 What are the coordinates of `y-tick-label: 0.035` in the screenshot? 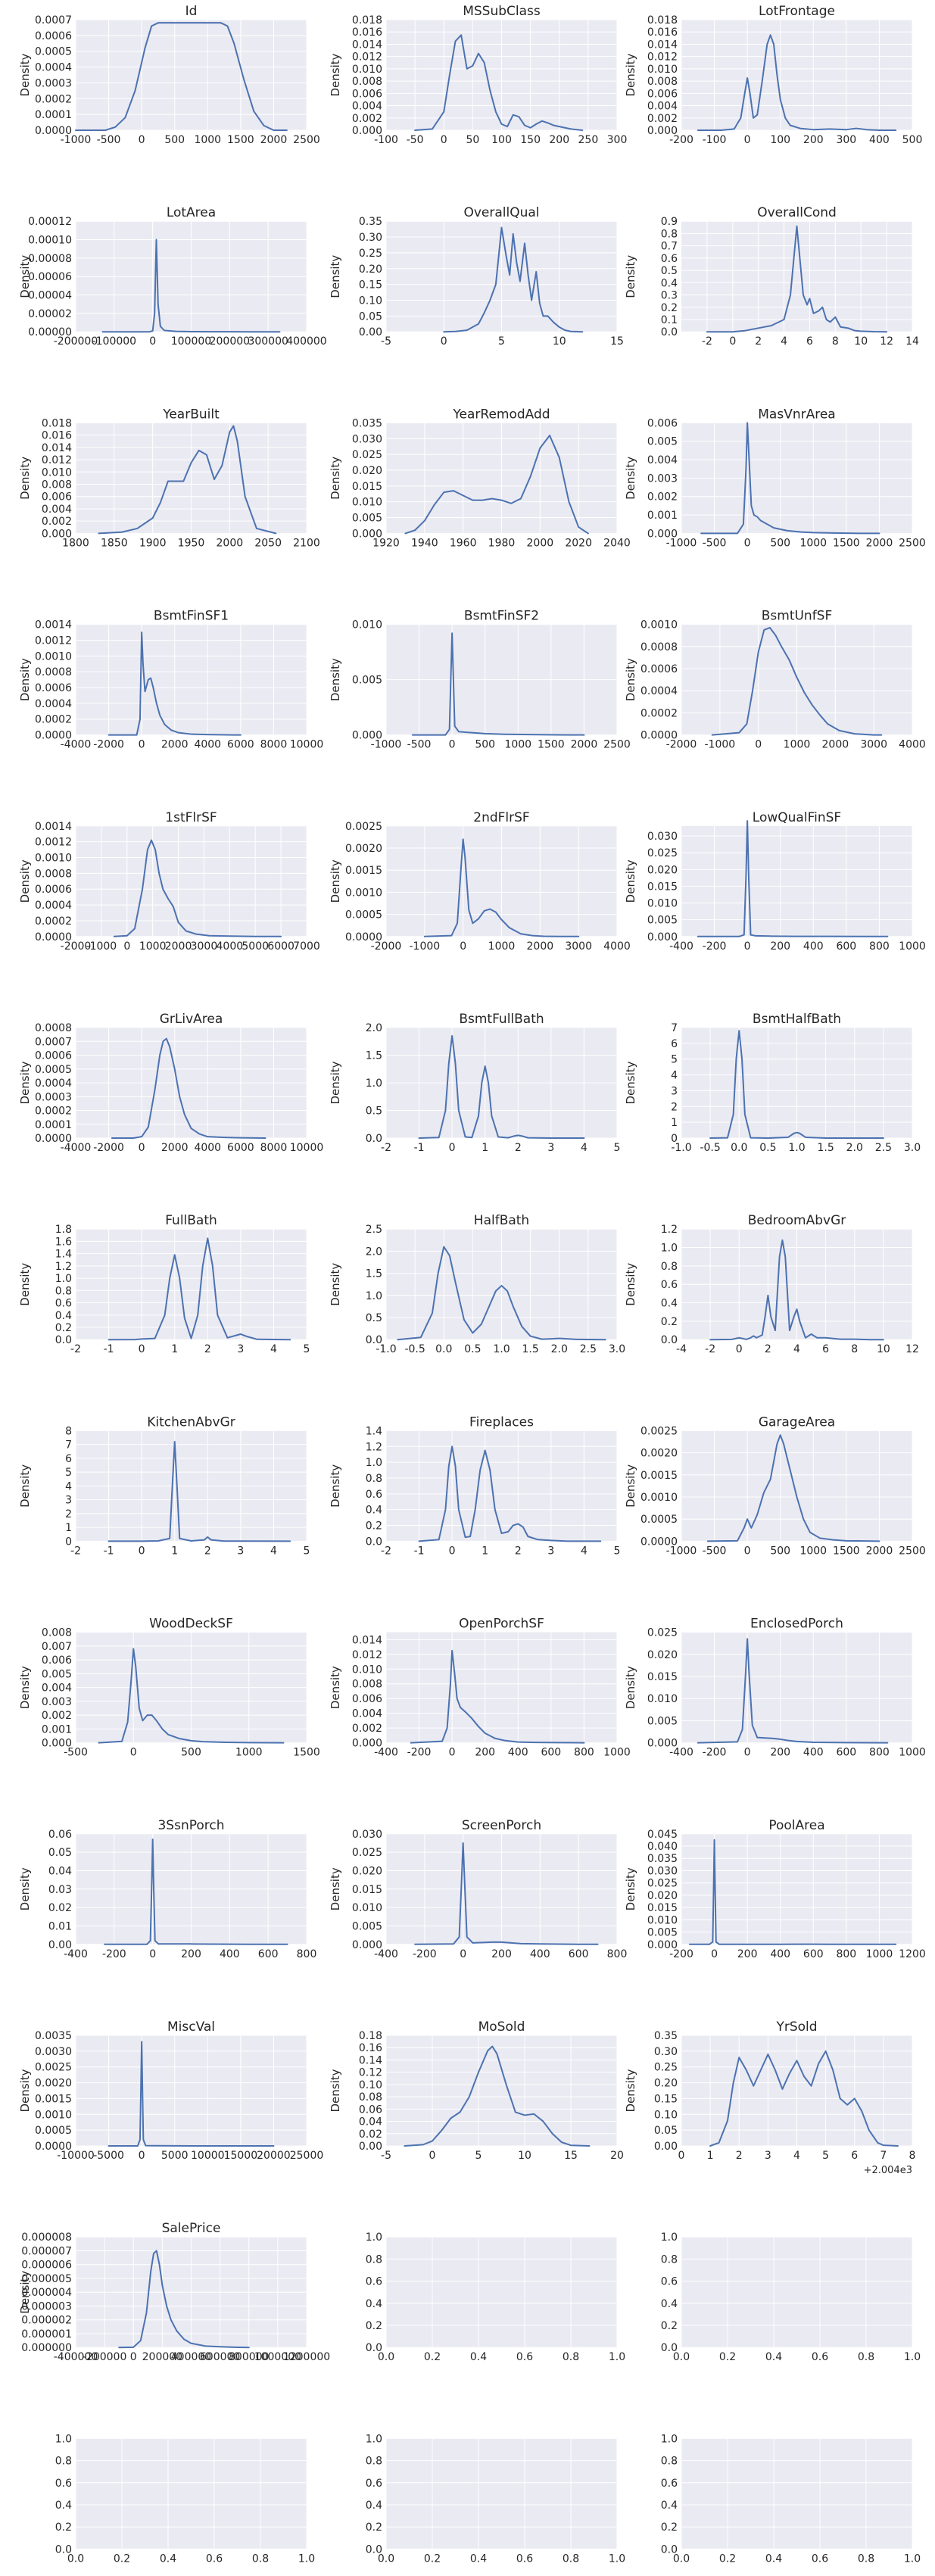 It's located at (662, 1859).